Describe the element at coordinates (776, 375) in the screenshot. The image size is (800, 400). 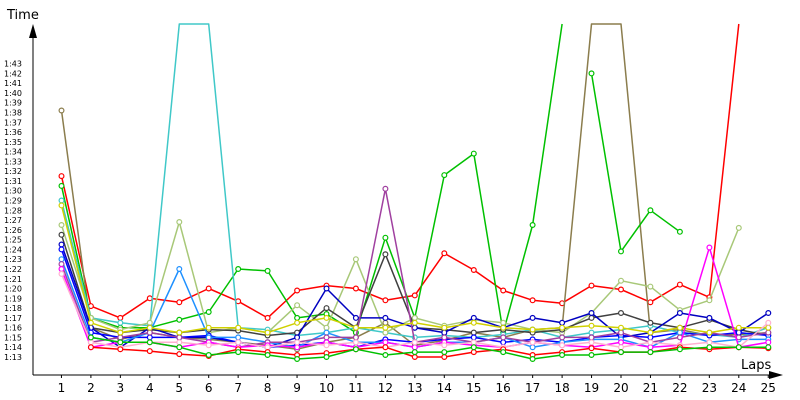
I see `x-axis-arrow` at that location.